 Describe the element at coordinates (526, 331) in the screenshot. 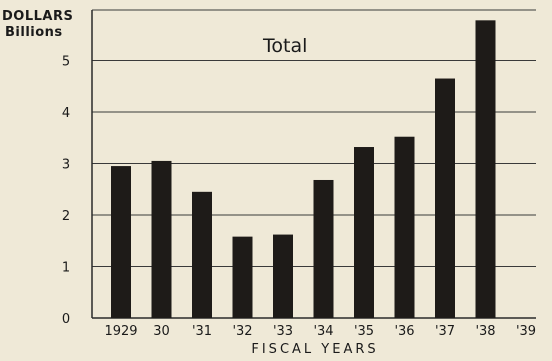

I see `x-tick-label: '39` at that location.